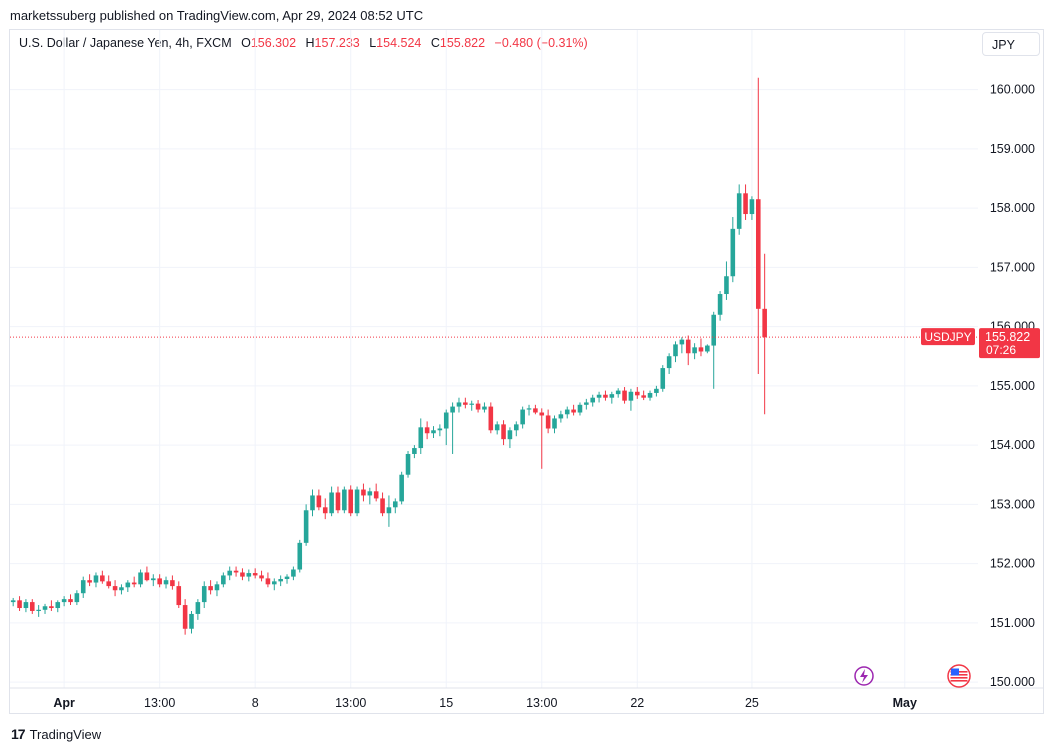 This screenshot has height=751, width=1054. Describe the element at coordinates (125, 43) in the screenshot. I see `symbol-title: U.S. Dollar / Japanese Yen, 4h, FXCM` at that location.